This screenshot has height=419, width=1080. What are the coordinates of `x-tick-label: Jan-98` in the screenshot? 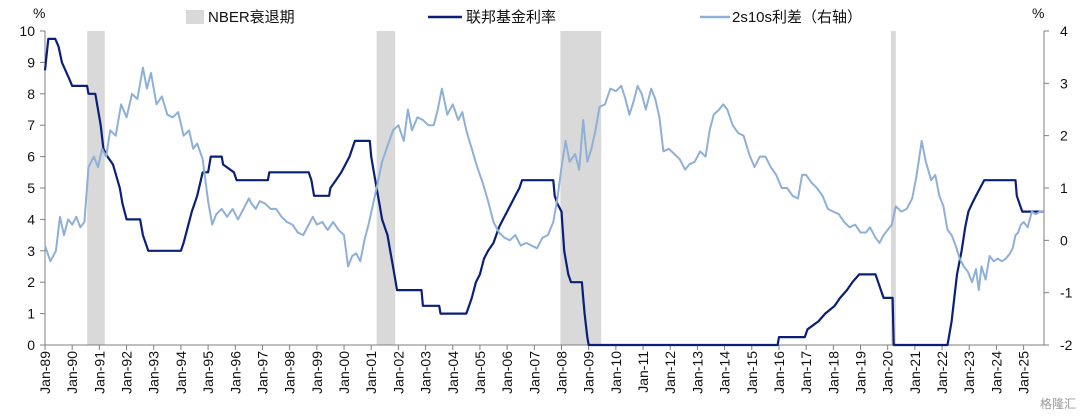 It's located at (290, 372).